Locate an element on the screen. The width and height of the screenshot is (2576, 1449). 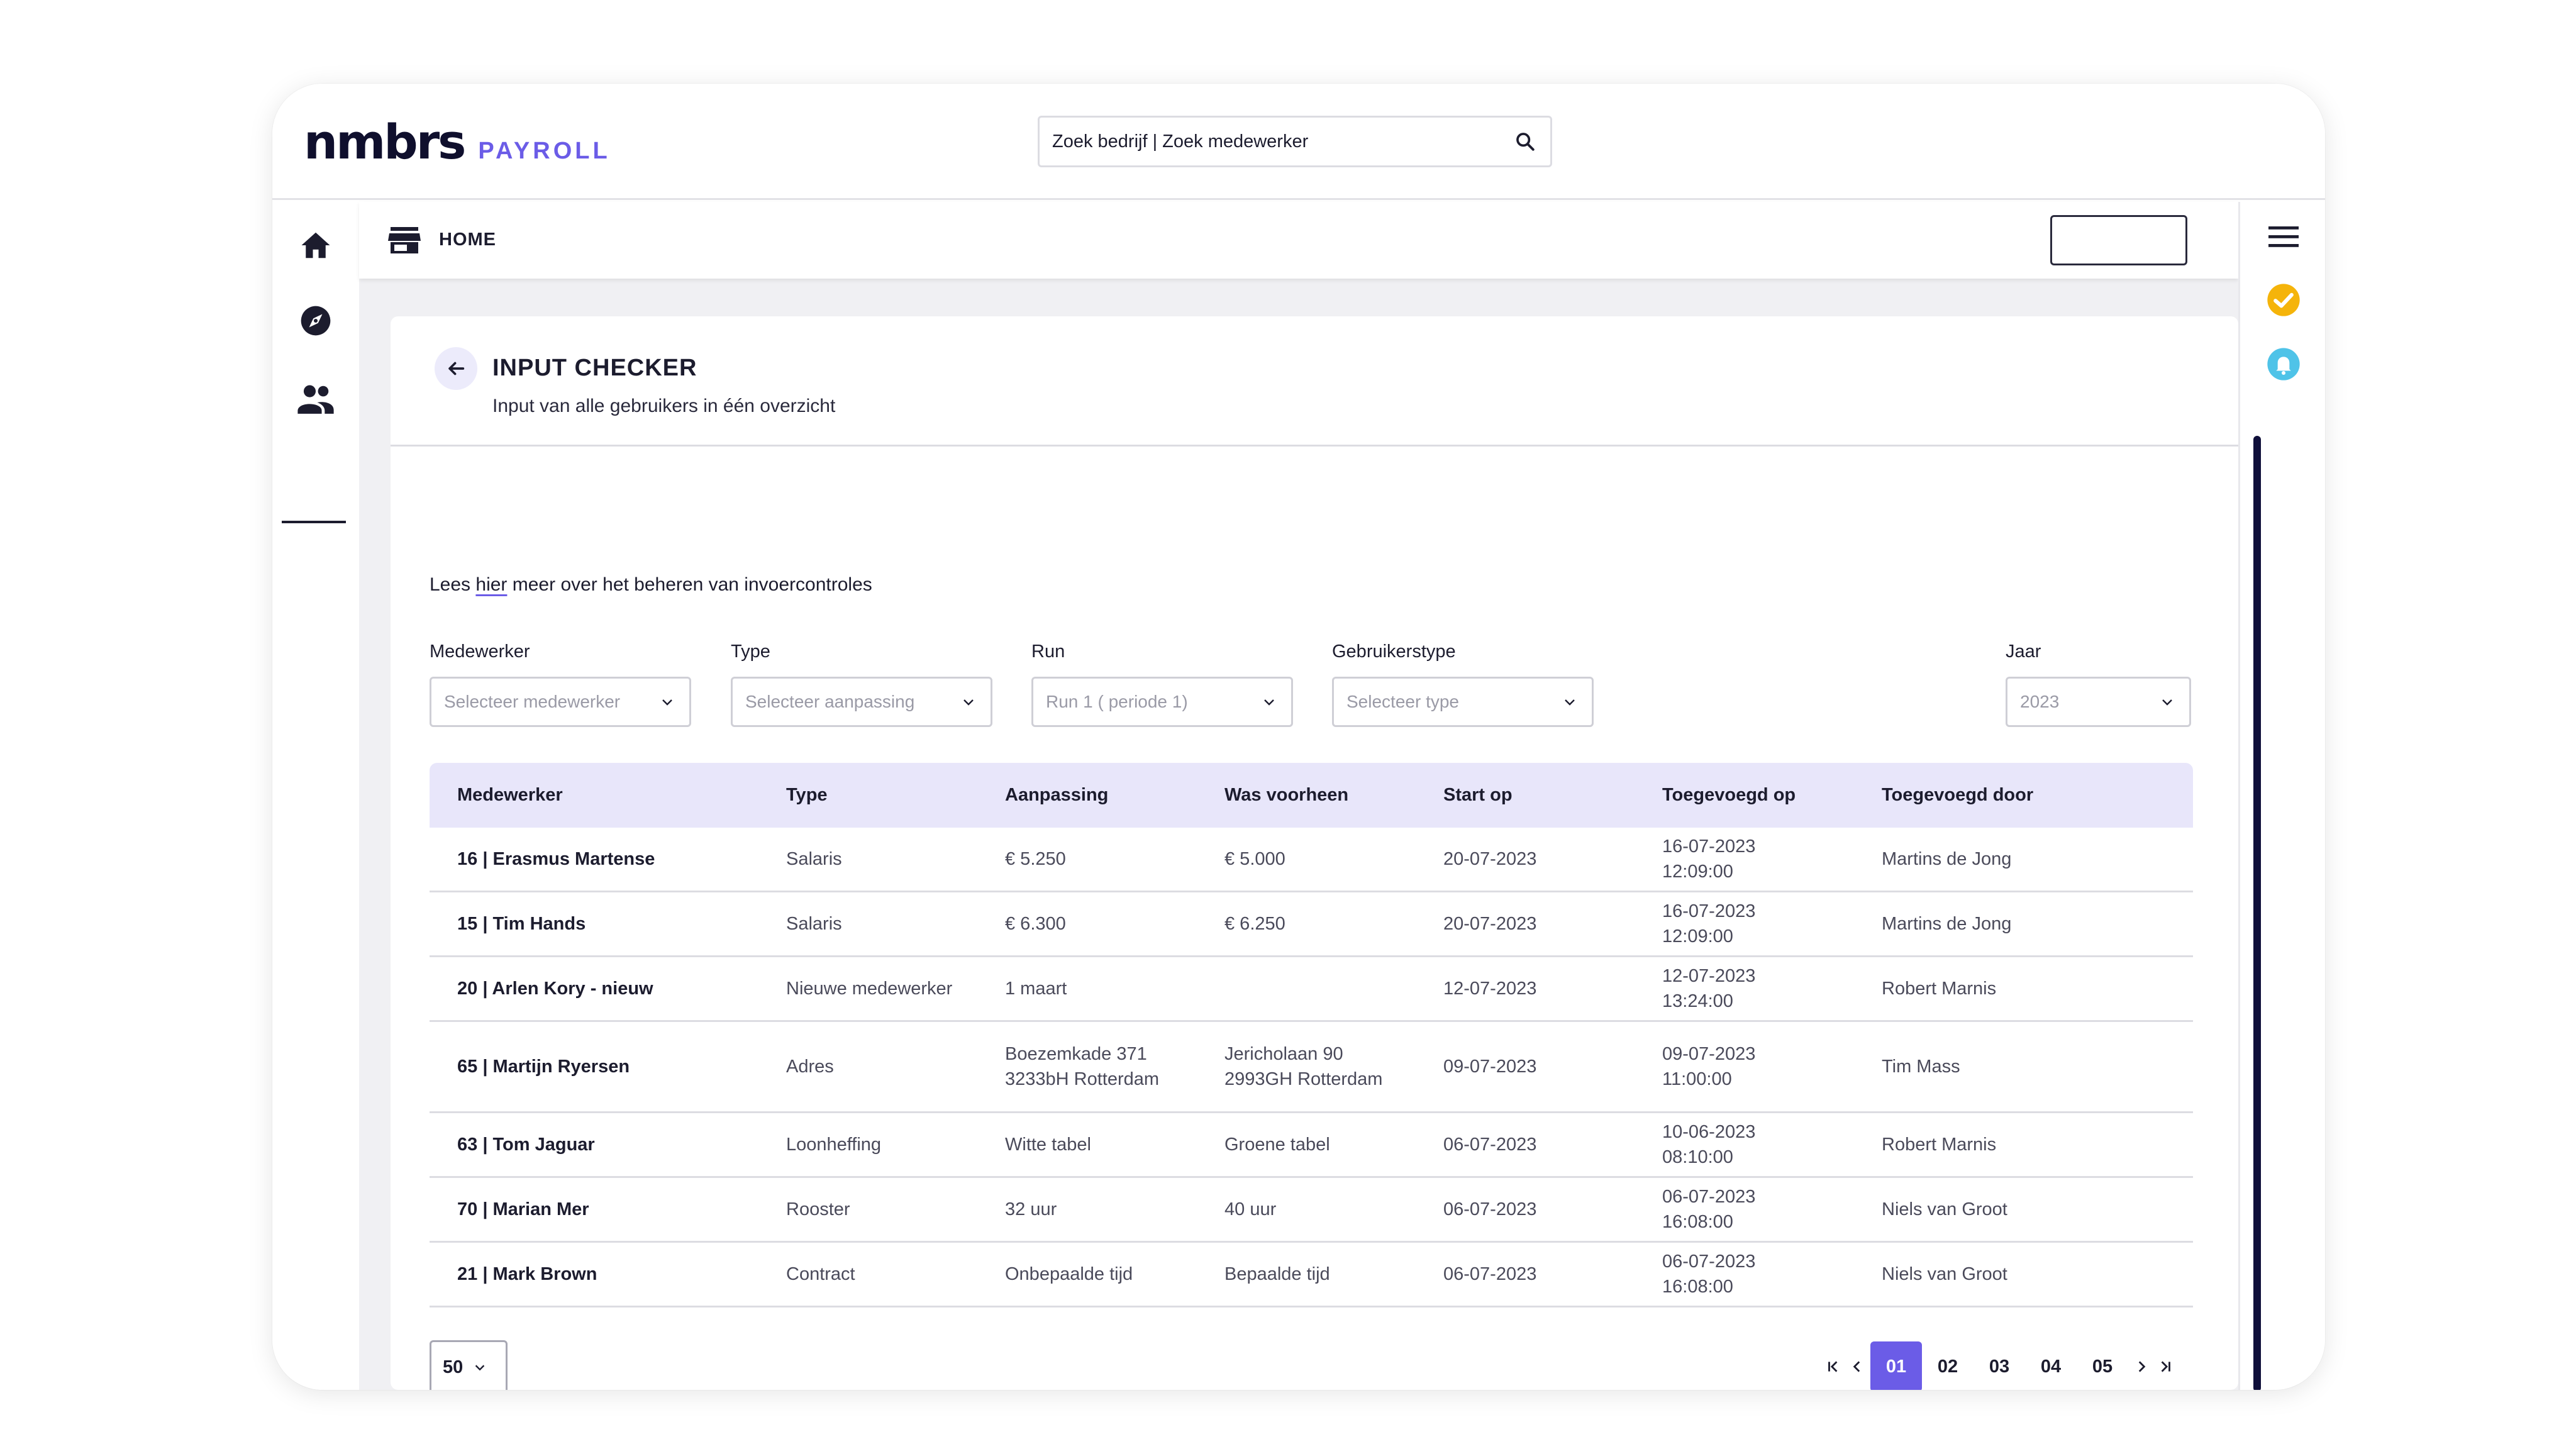
header-col-toegevoegd-door: Toegevoegd door is located at coordinates (1958, 795).